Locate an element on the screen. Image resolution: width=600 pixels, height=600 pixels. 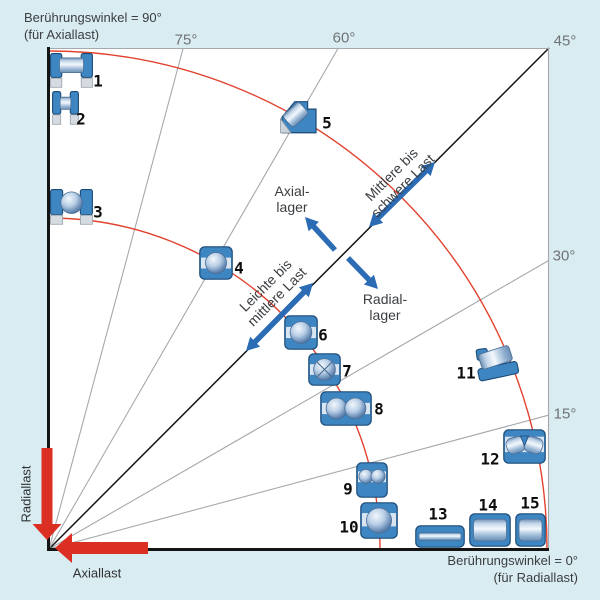
radial-bearing-label: Radial- lager is located at coordinates (385, 307).